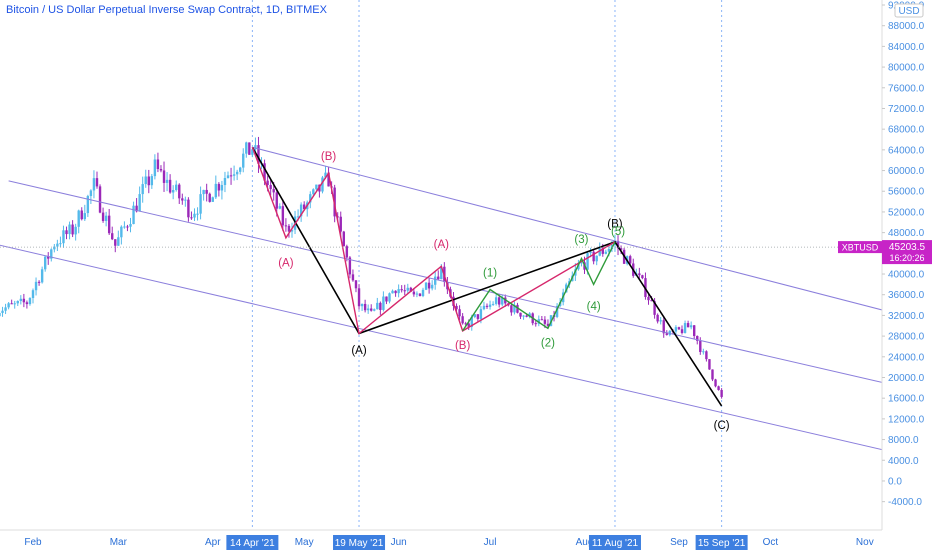 The height and width of the screenshot is (555, 932). What do you see at coordinates (906, 130) in the screenshot?
I see `price-tick-label: 68000.0` at bounding box center [906, 130].